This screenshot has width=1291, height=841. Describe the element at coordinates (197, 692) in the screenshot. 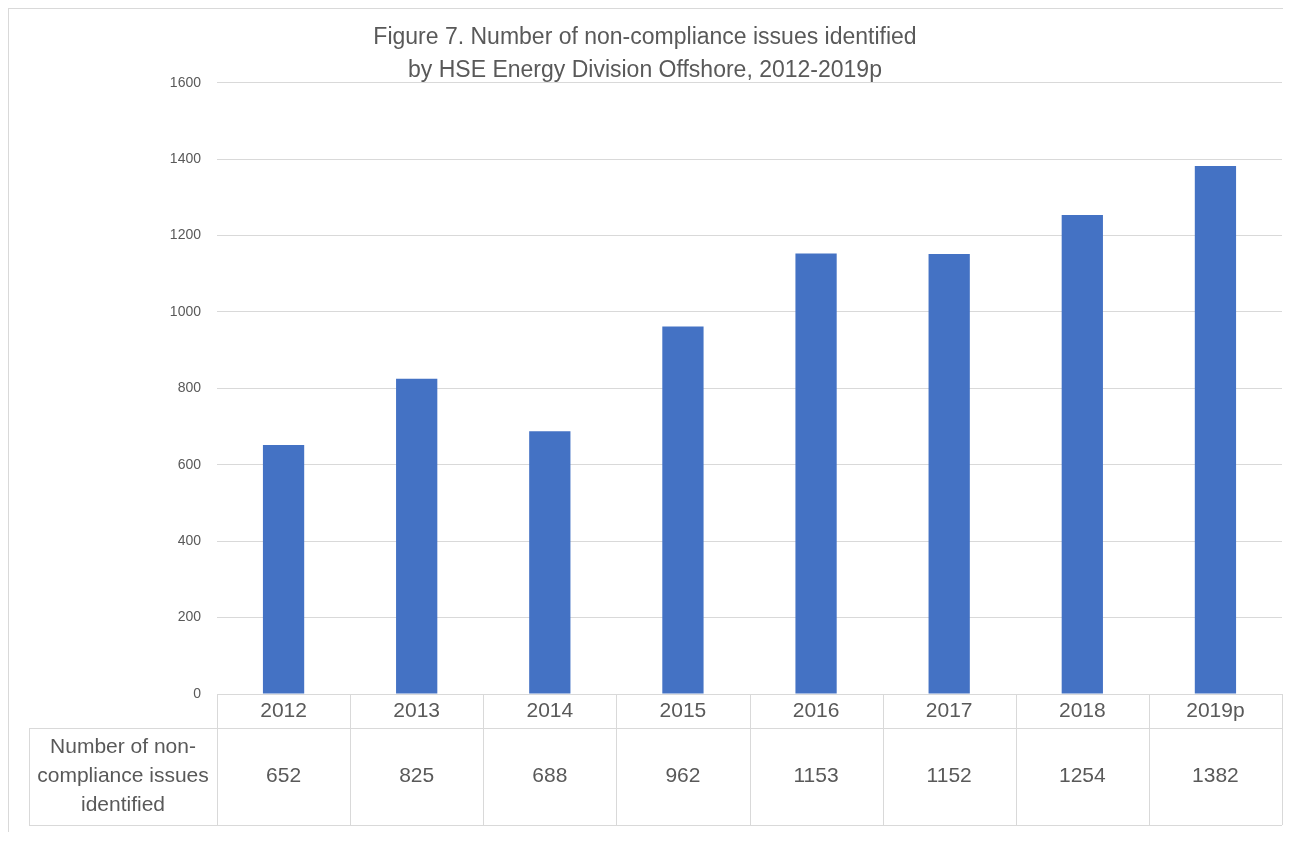

I see `y-tick-label: 0` at that location.